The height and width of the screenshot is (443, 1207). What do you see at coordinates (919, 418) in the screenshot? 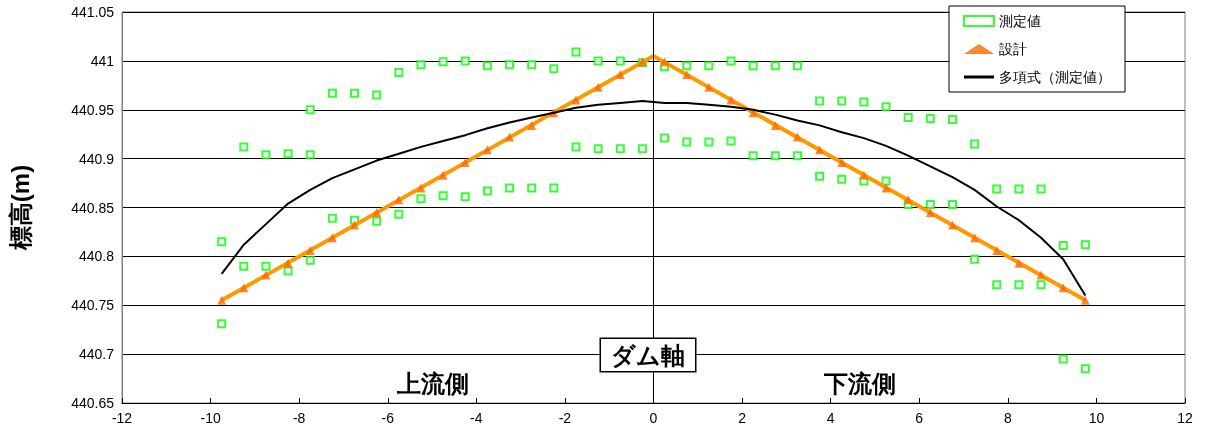
I see `x-tick-label: 6` at bounding box center [919, 418].